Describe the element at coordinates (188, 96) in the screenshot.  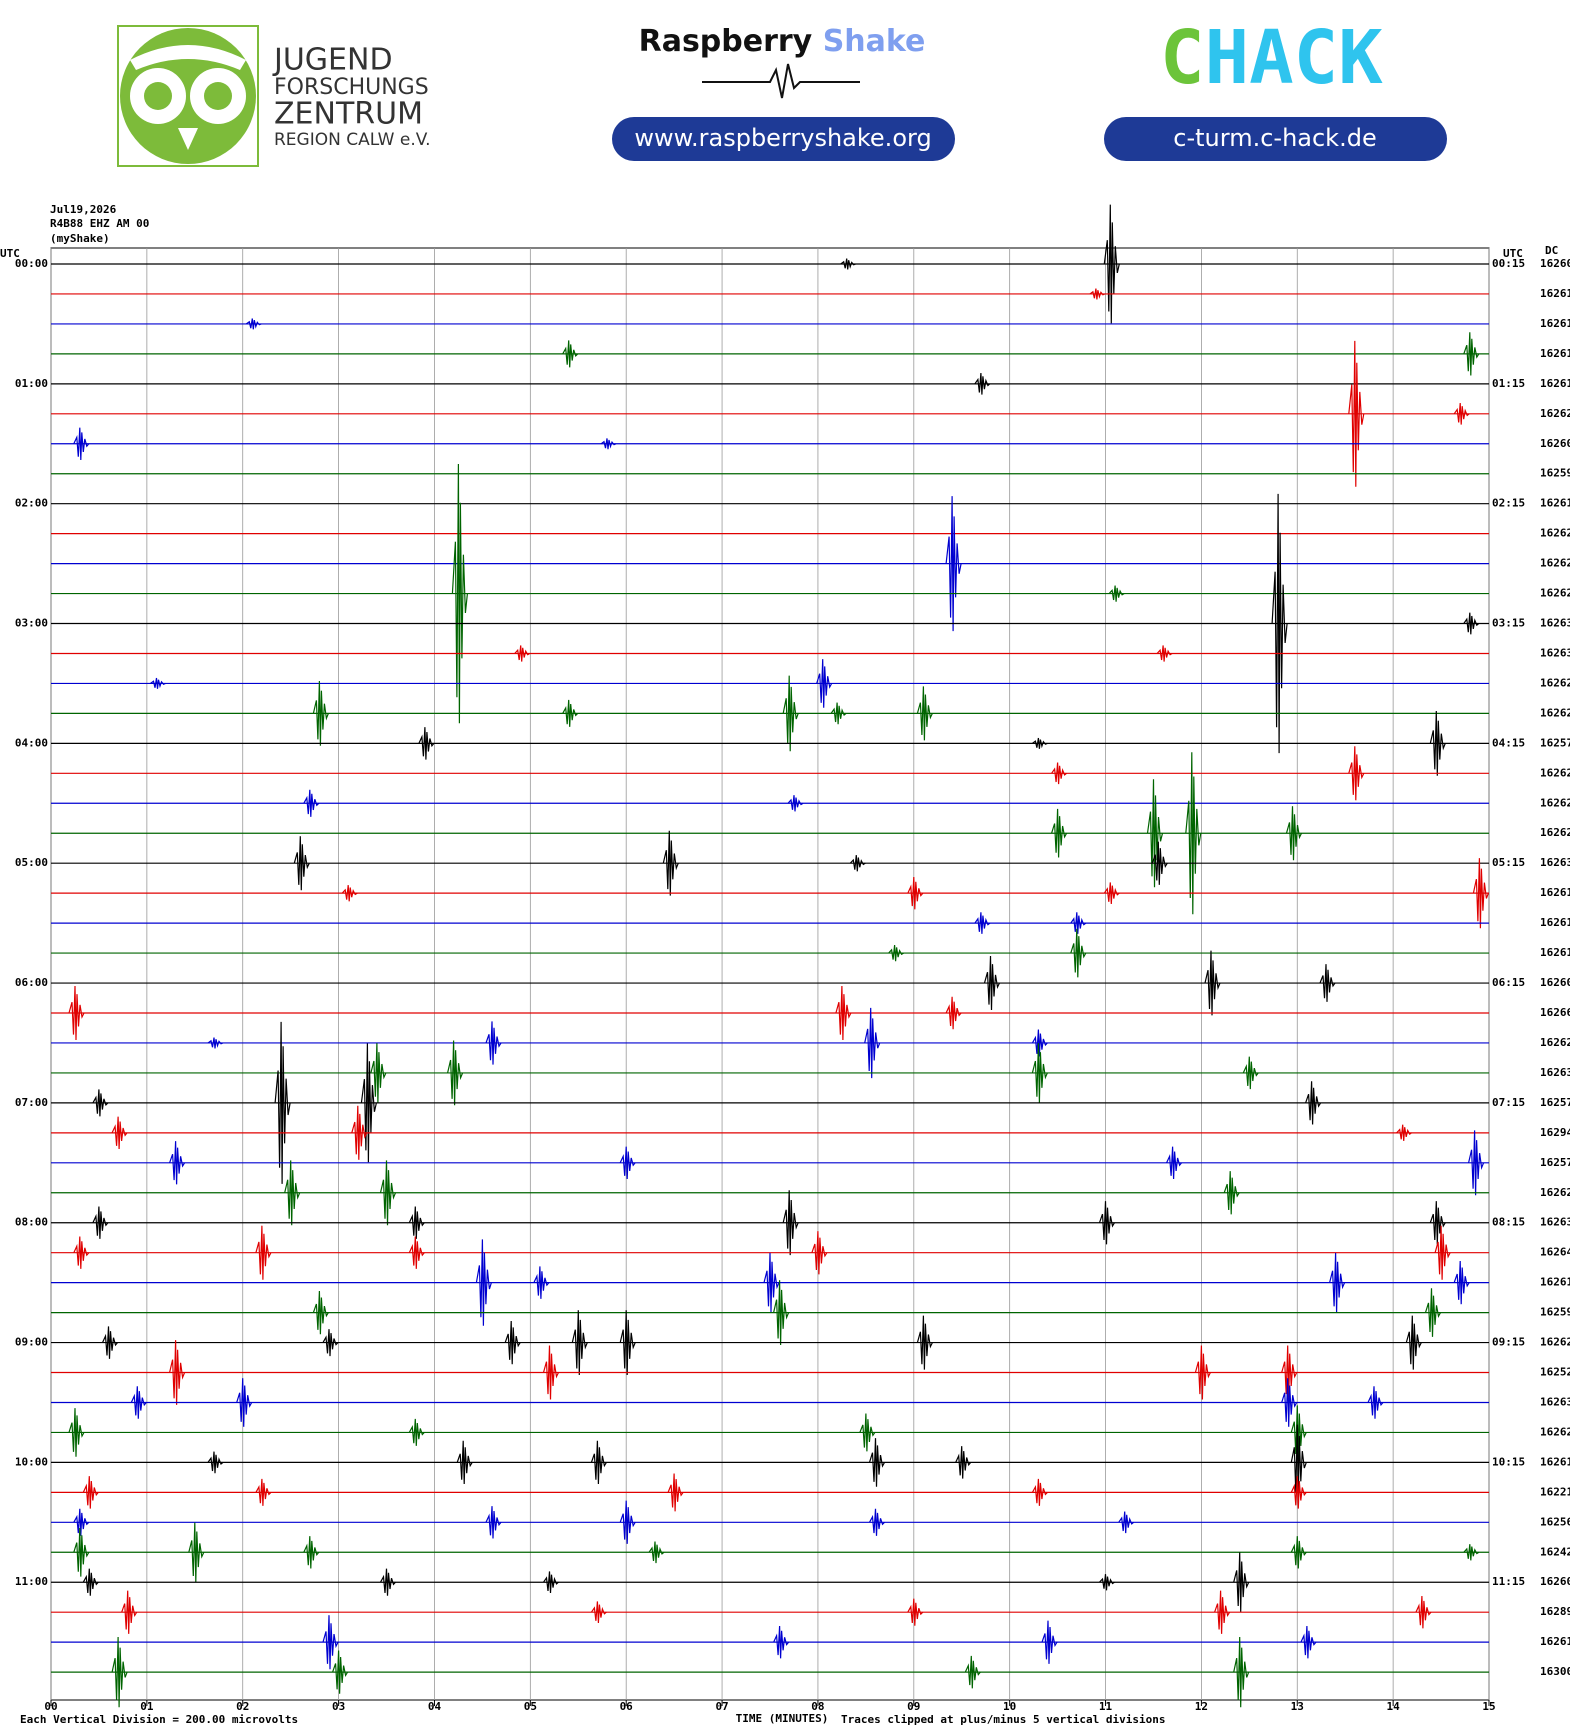
I see `owl-logo` at that location.